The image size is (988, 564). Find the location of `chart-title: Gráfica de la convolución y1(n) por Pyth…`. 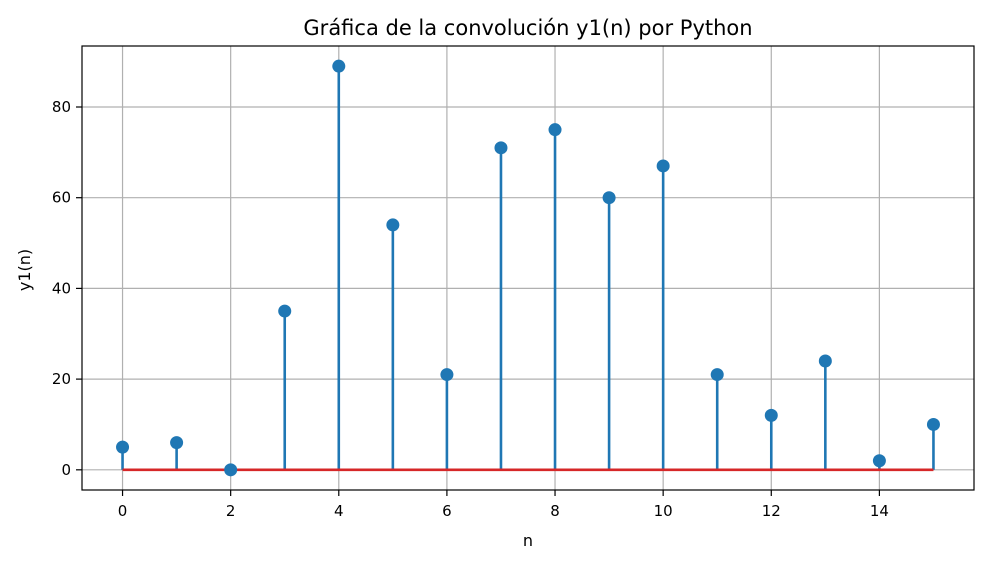

chart-title: Gráfica de la convolución y1(n) por Pyth… is located at coordinates (527, 28).